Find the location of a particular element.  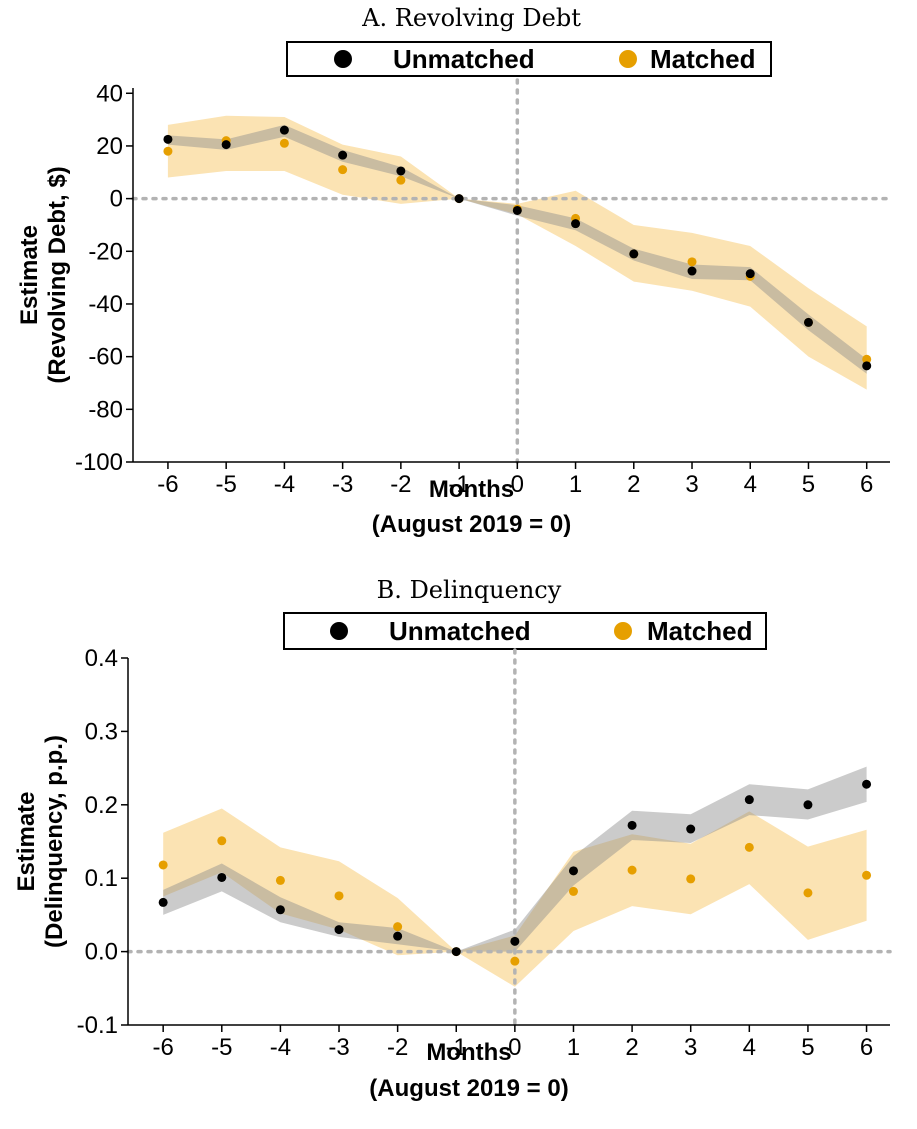

legend-marker-unmatched is located at coordinates (343, 59).